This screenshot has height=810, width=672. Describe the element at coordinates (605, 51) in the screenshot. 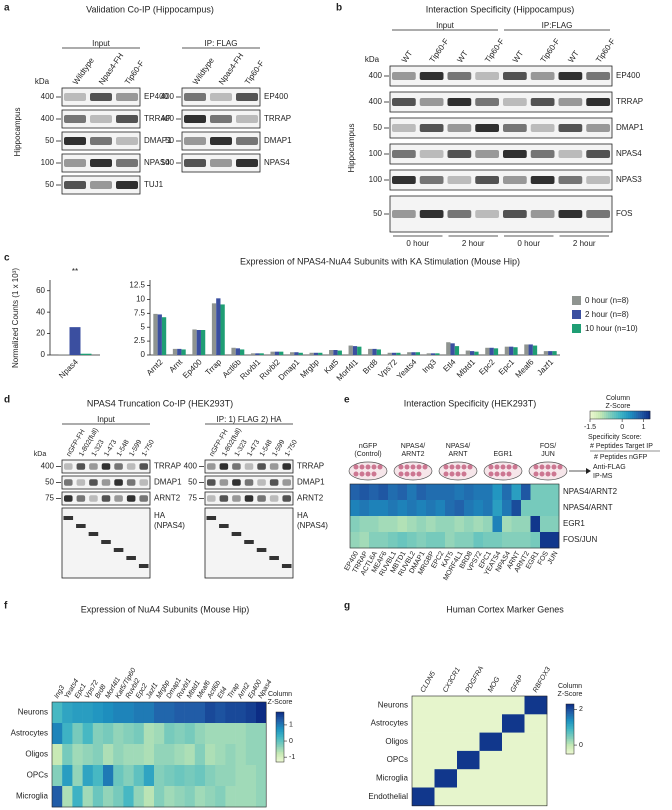

I see `lane-label: Tip60-F` at that location.